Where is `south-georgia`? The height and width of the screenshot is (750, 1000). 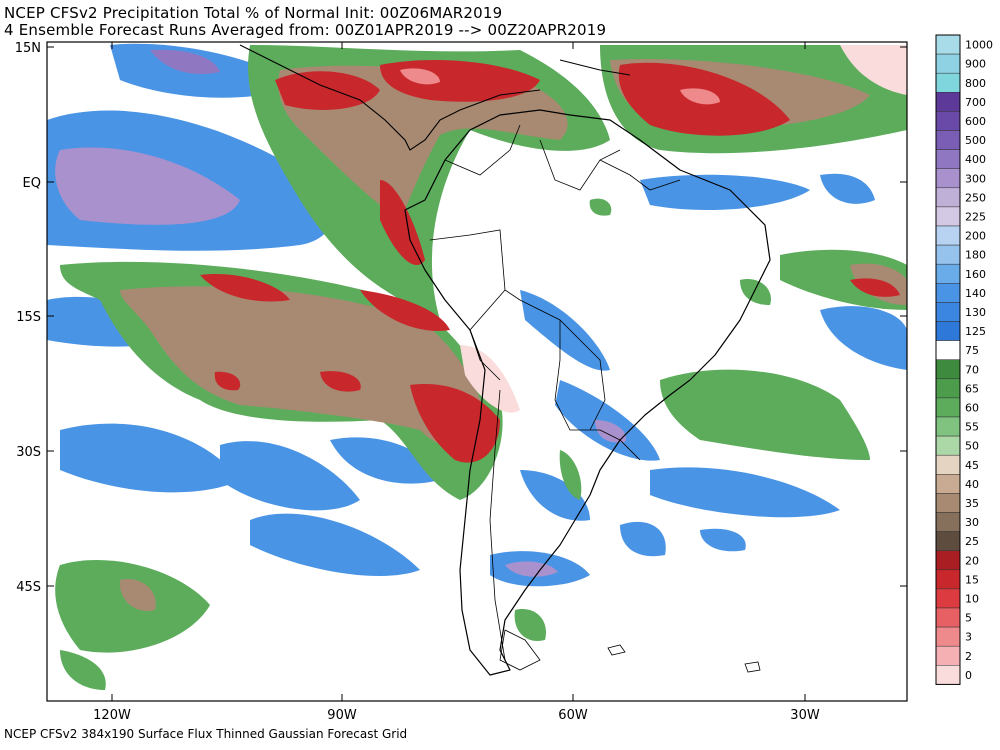 south-georgia is located at coordinates (752, 667).